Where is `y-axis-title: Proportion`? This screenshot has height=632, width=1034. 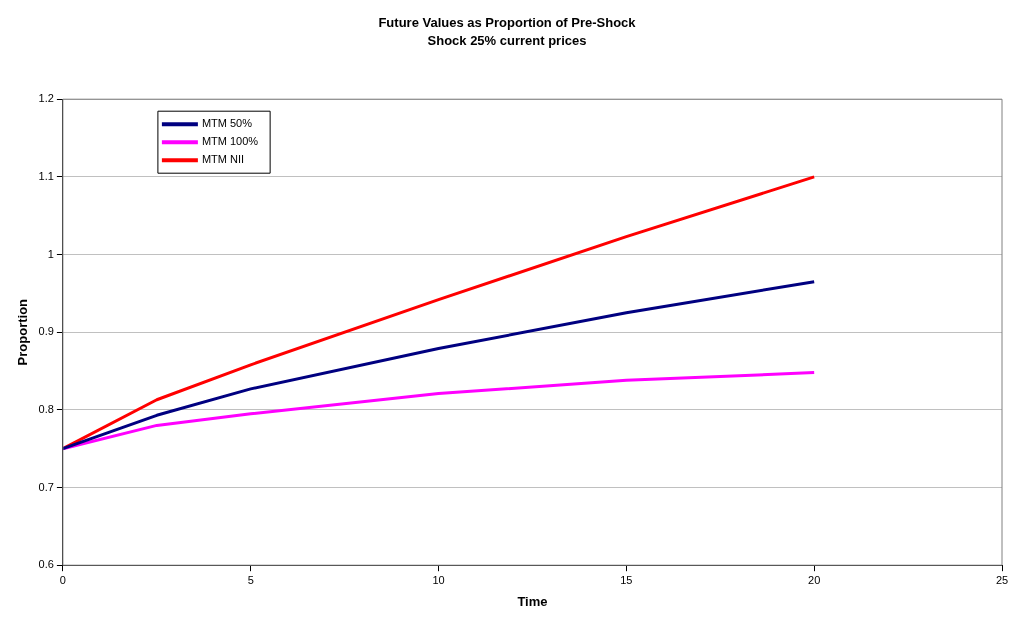 y-axis-title: Proportion is located at coordinates (23, 332).